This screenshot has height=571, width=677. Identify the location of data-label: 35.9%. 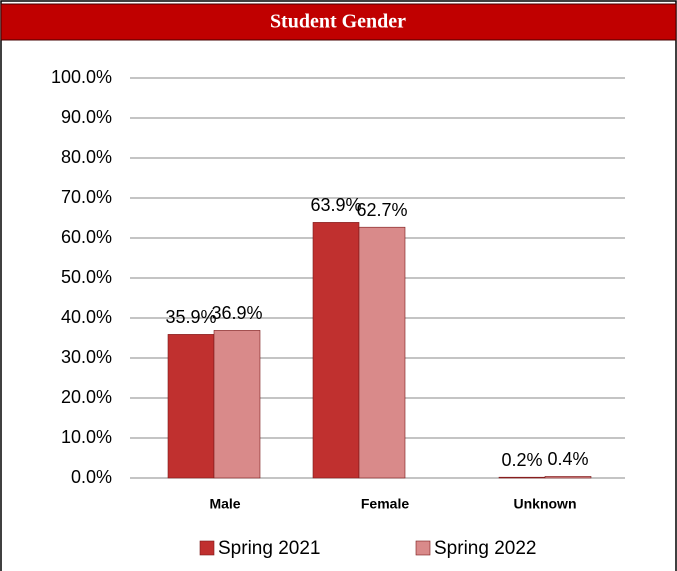
(190, 317).